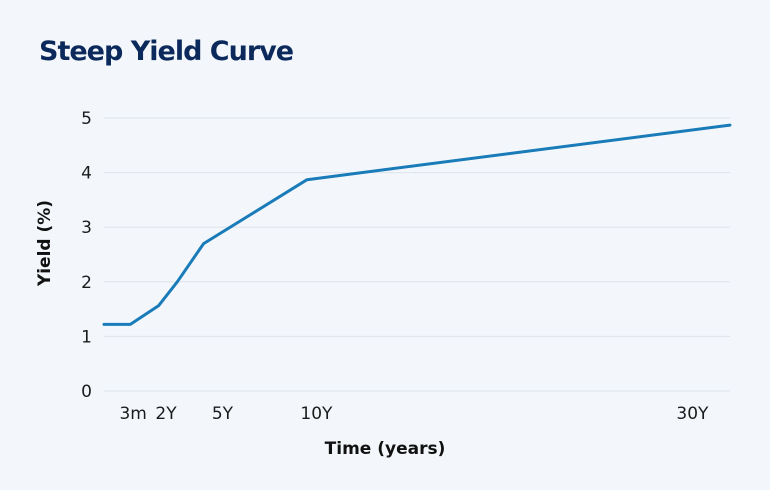 Image resolution: width=770 pixels, height=490 pixels. I want to click on x-tick-label-10y: 10Y, so click(316, 414).